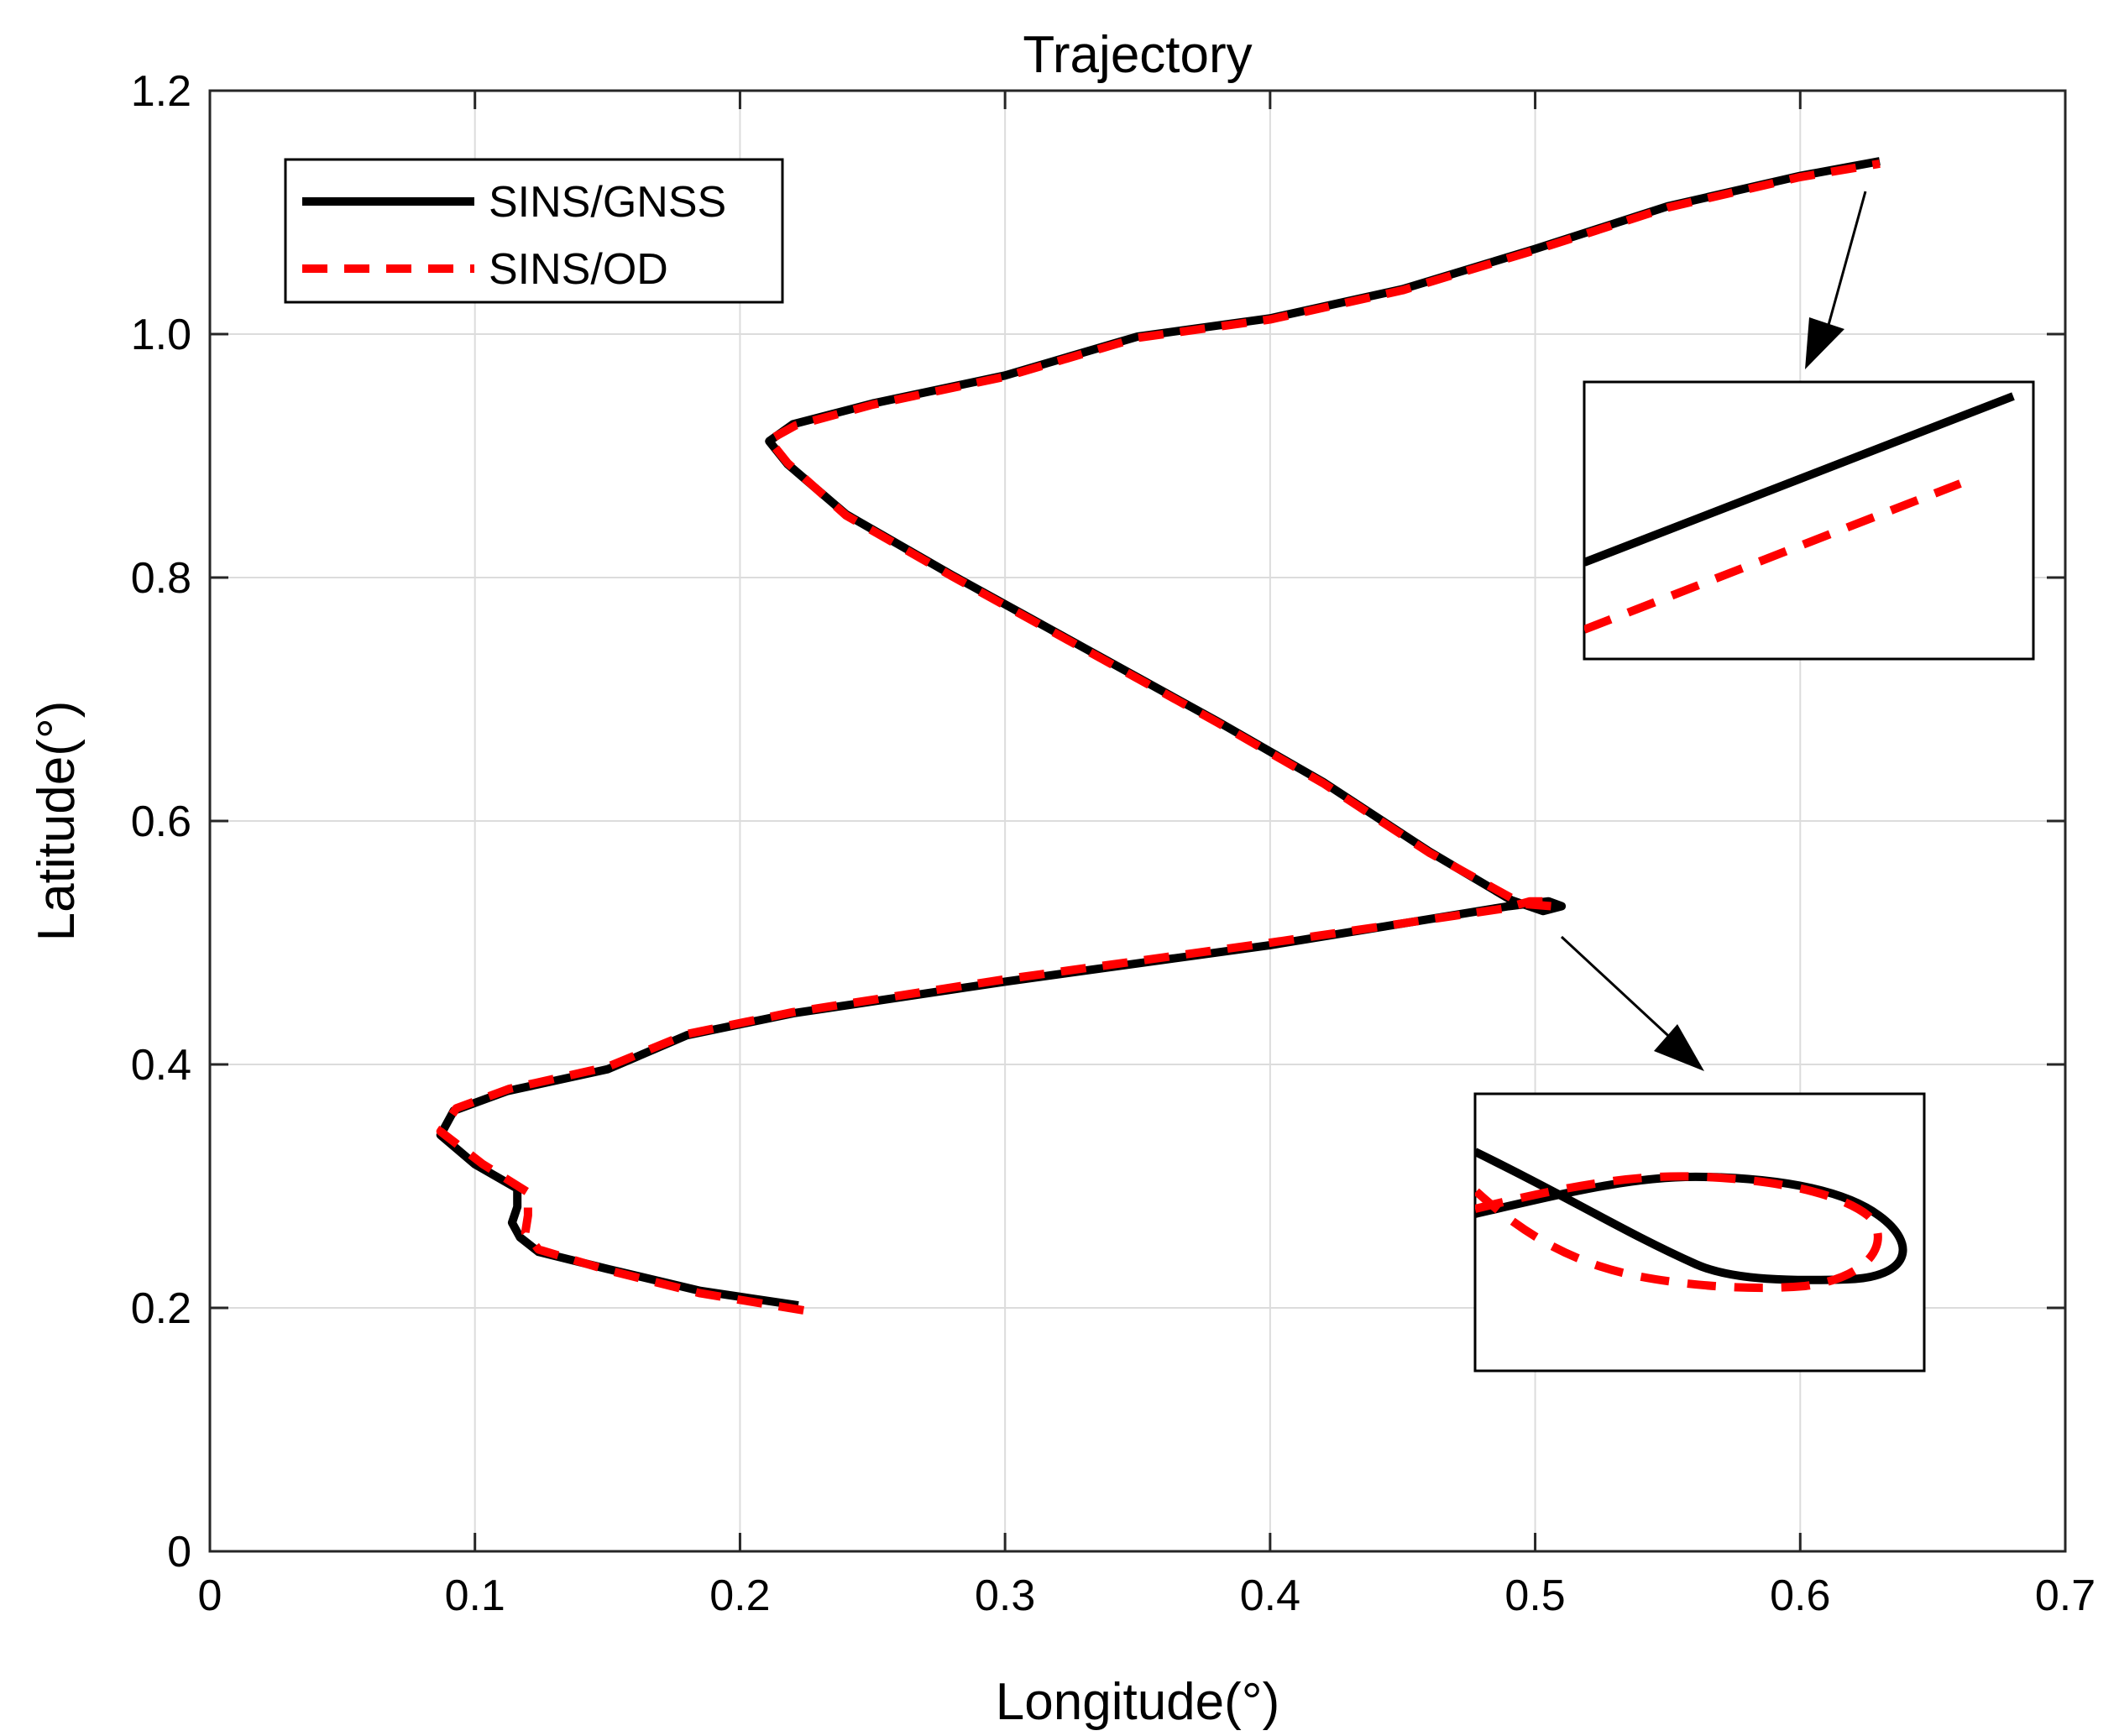  I want to click on x-tick-label: 0.7, so click(2065, 1595).